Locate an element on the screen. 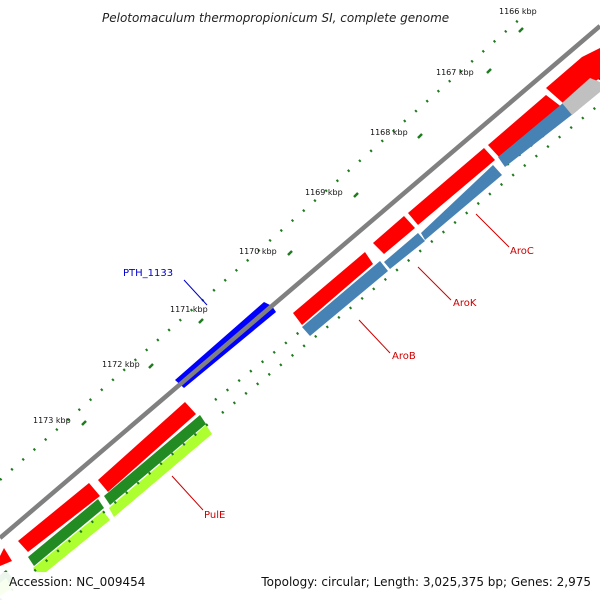 This screenshot has width=600, height=600. gene-arob is located at coordinates (345, 298).